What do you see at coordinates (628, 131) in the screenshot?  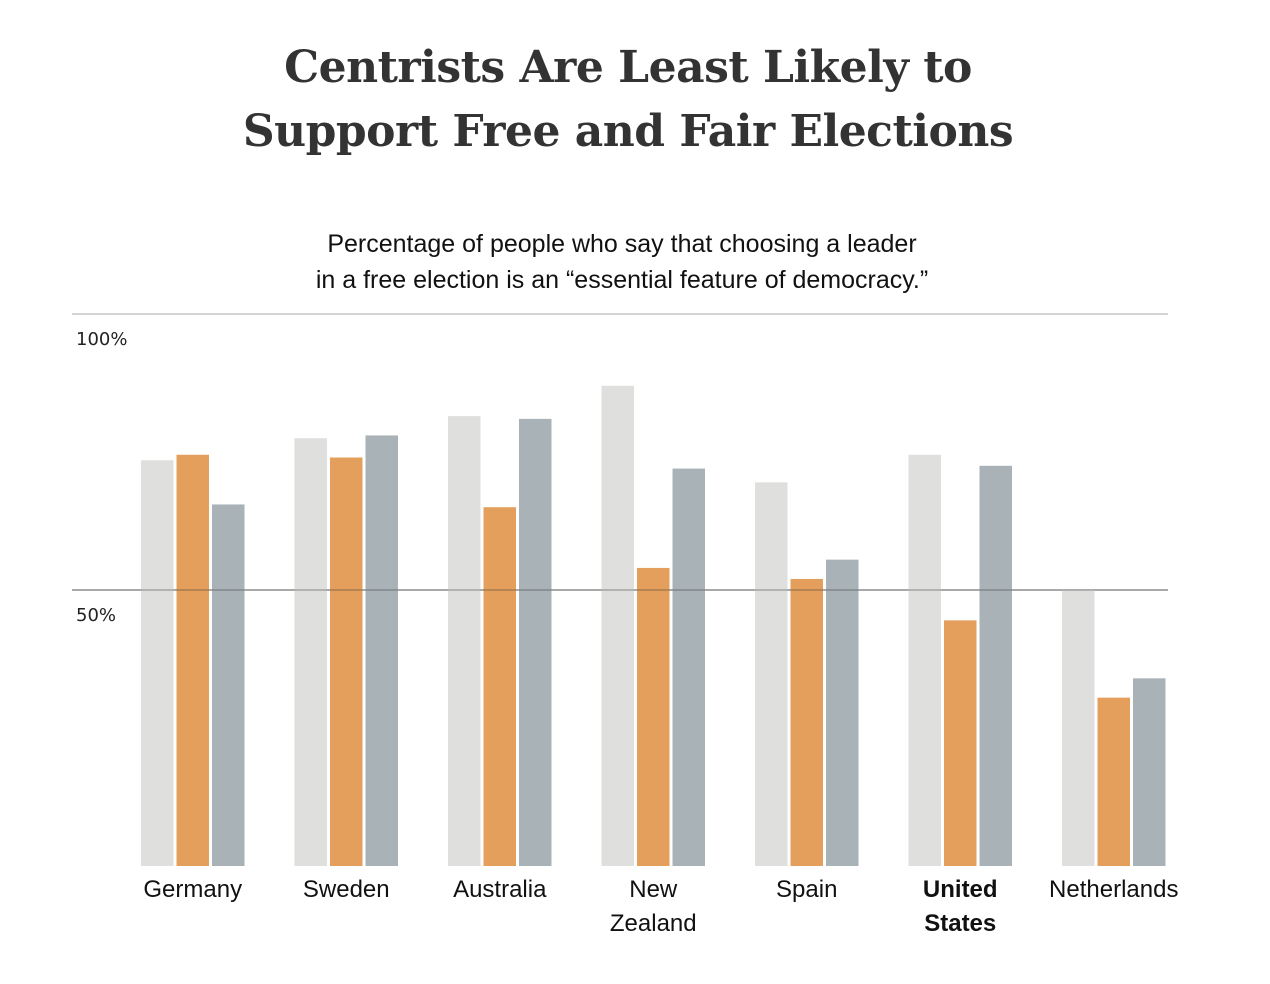 I see `chart-title-line-2: Support Free and Fair Elections` at bounding box center [628, 131].